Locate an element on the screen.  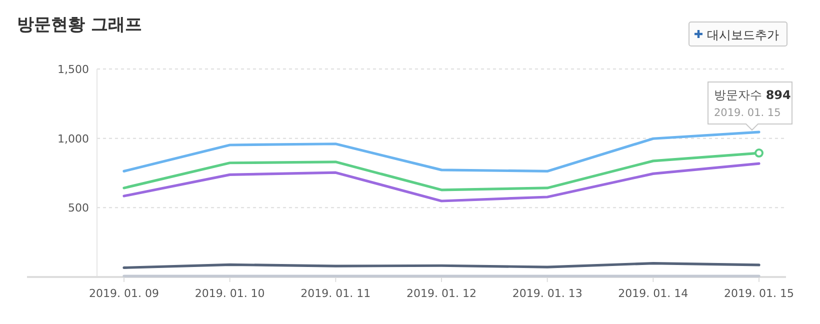
chart-title: 방문현황 그래프 is located at coordinates (79, 25).